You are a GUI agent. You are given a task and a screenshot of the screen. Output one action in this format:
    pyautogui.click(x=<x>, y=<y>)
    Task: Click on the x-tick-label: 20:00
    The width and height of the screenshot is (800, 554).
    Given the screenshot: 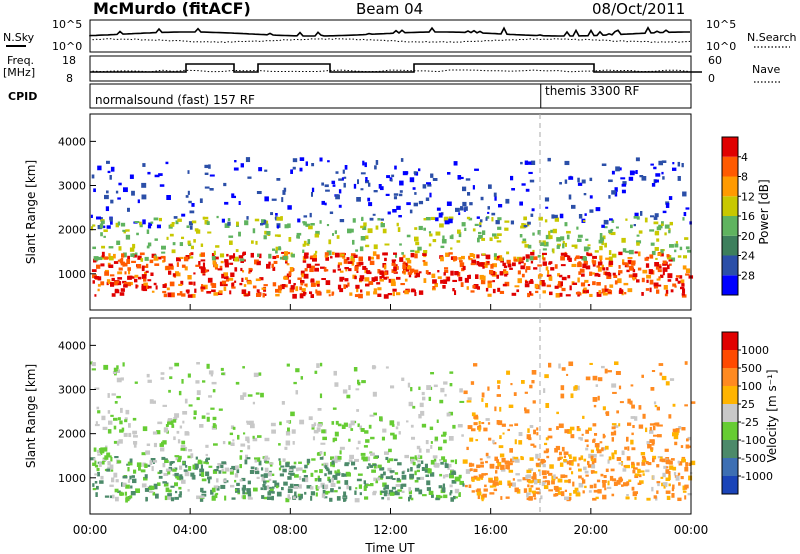 What is the action you would take?
    pyautogui.click(x=591, y=530)
    